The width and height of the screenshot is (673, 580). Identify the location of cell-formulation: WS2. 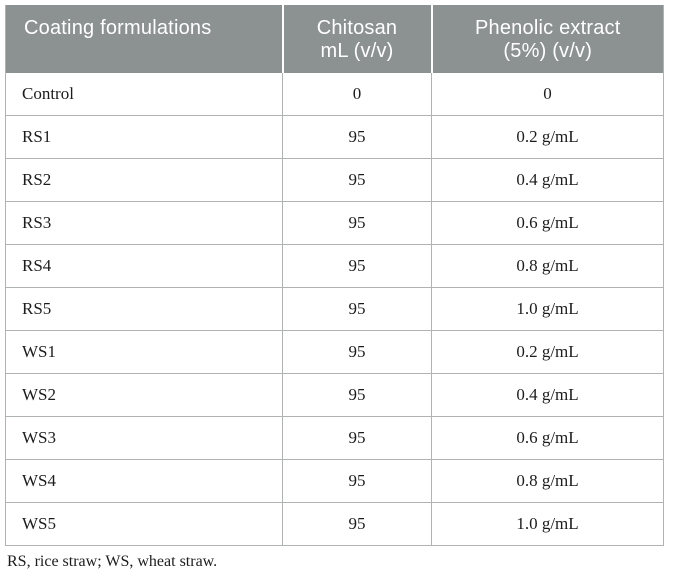
(144, 395).